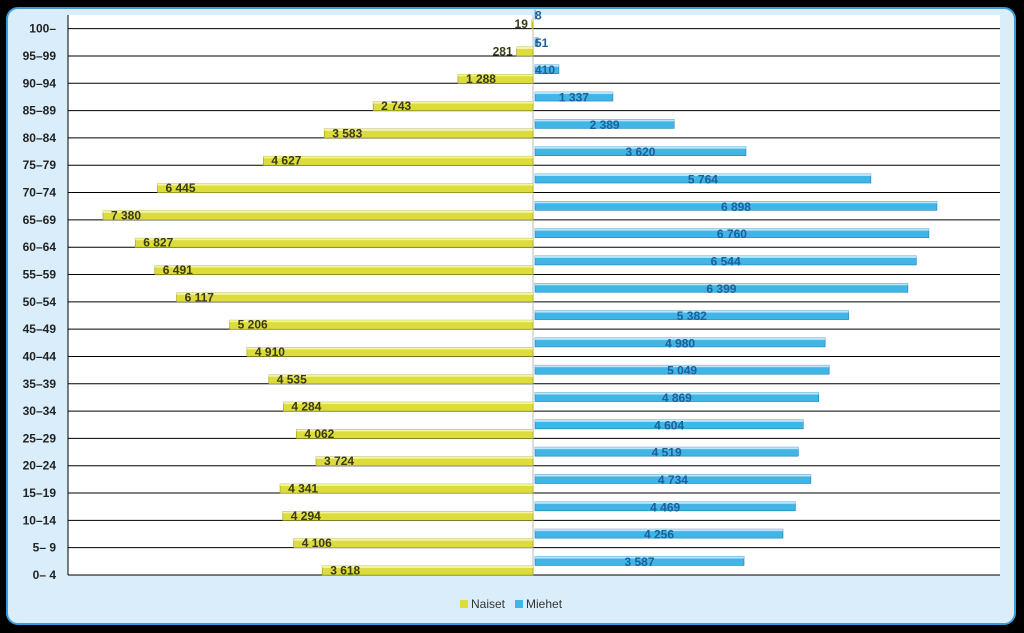  I want to click on data-label-naiset: 4 341, so click(303, 489).